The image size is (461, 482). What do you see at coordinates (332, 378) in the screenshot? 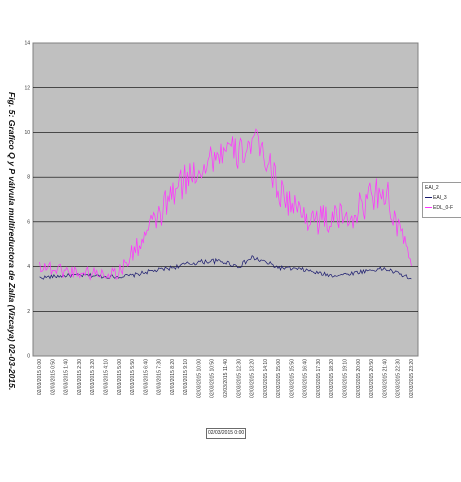
I see `x-tick-label: 02/03/2015 18:20` at bounding box center [332, 378].